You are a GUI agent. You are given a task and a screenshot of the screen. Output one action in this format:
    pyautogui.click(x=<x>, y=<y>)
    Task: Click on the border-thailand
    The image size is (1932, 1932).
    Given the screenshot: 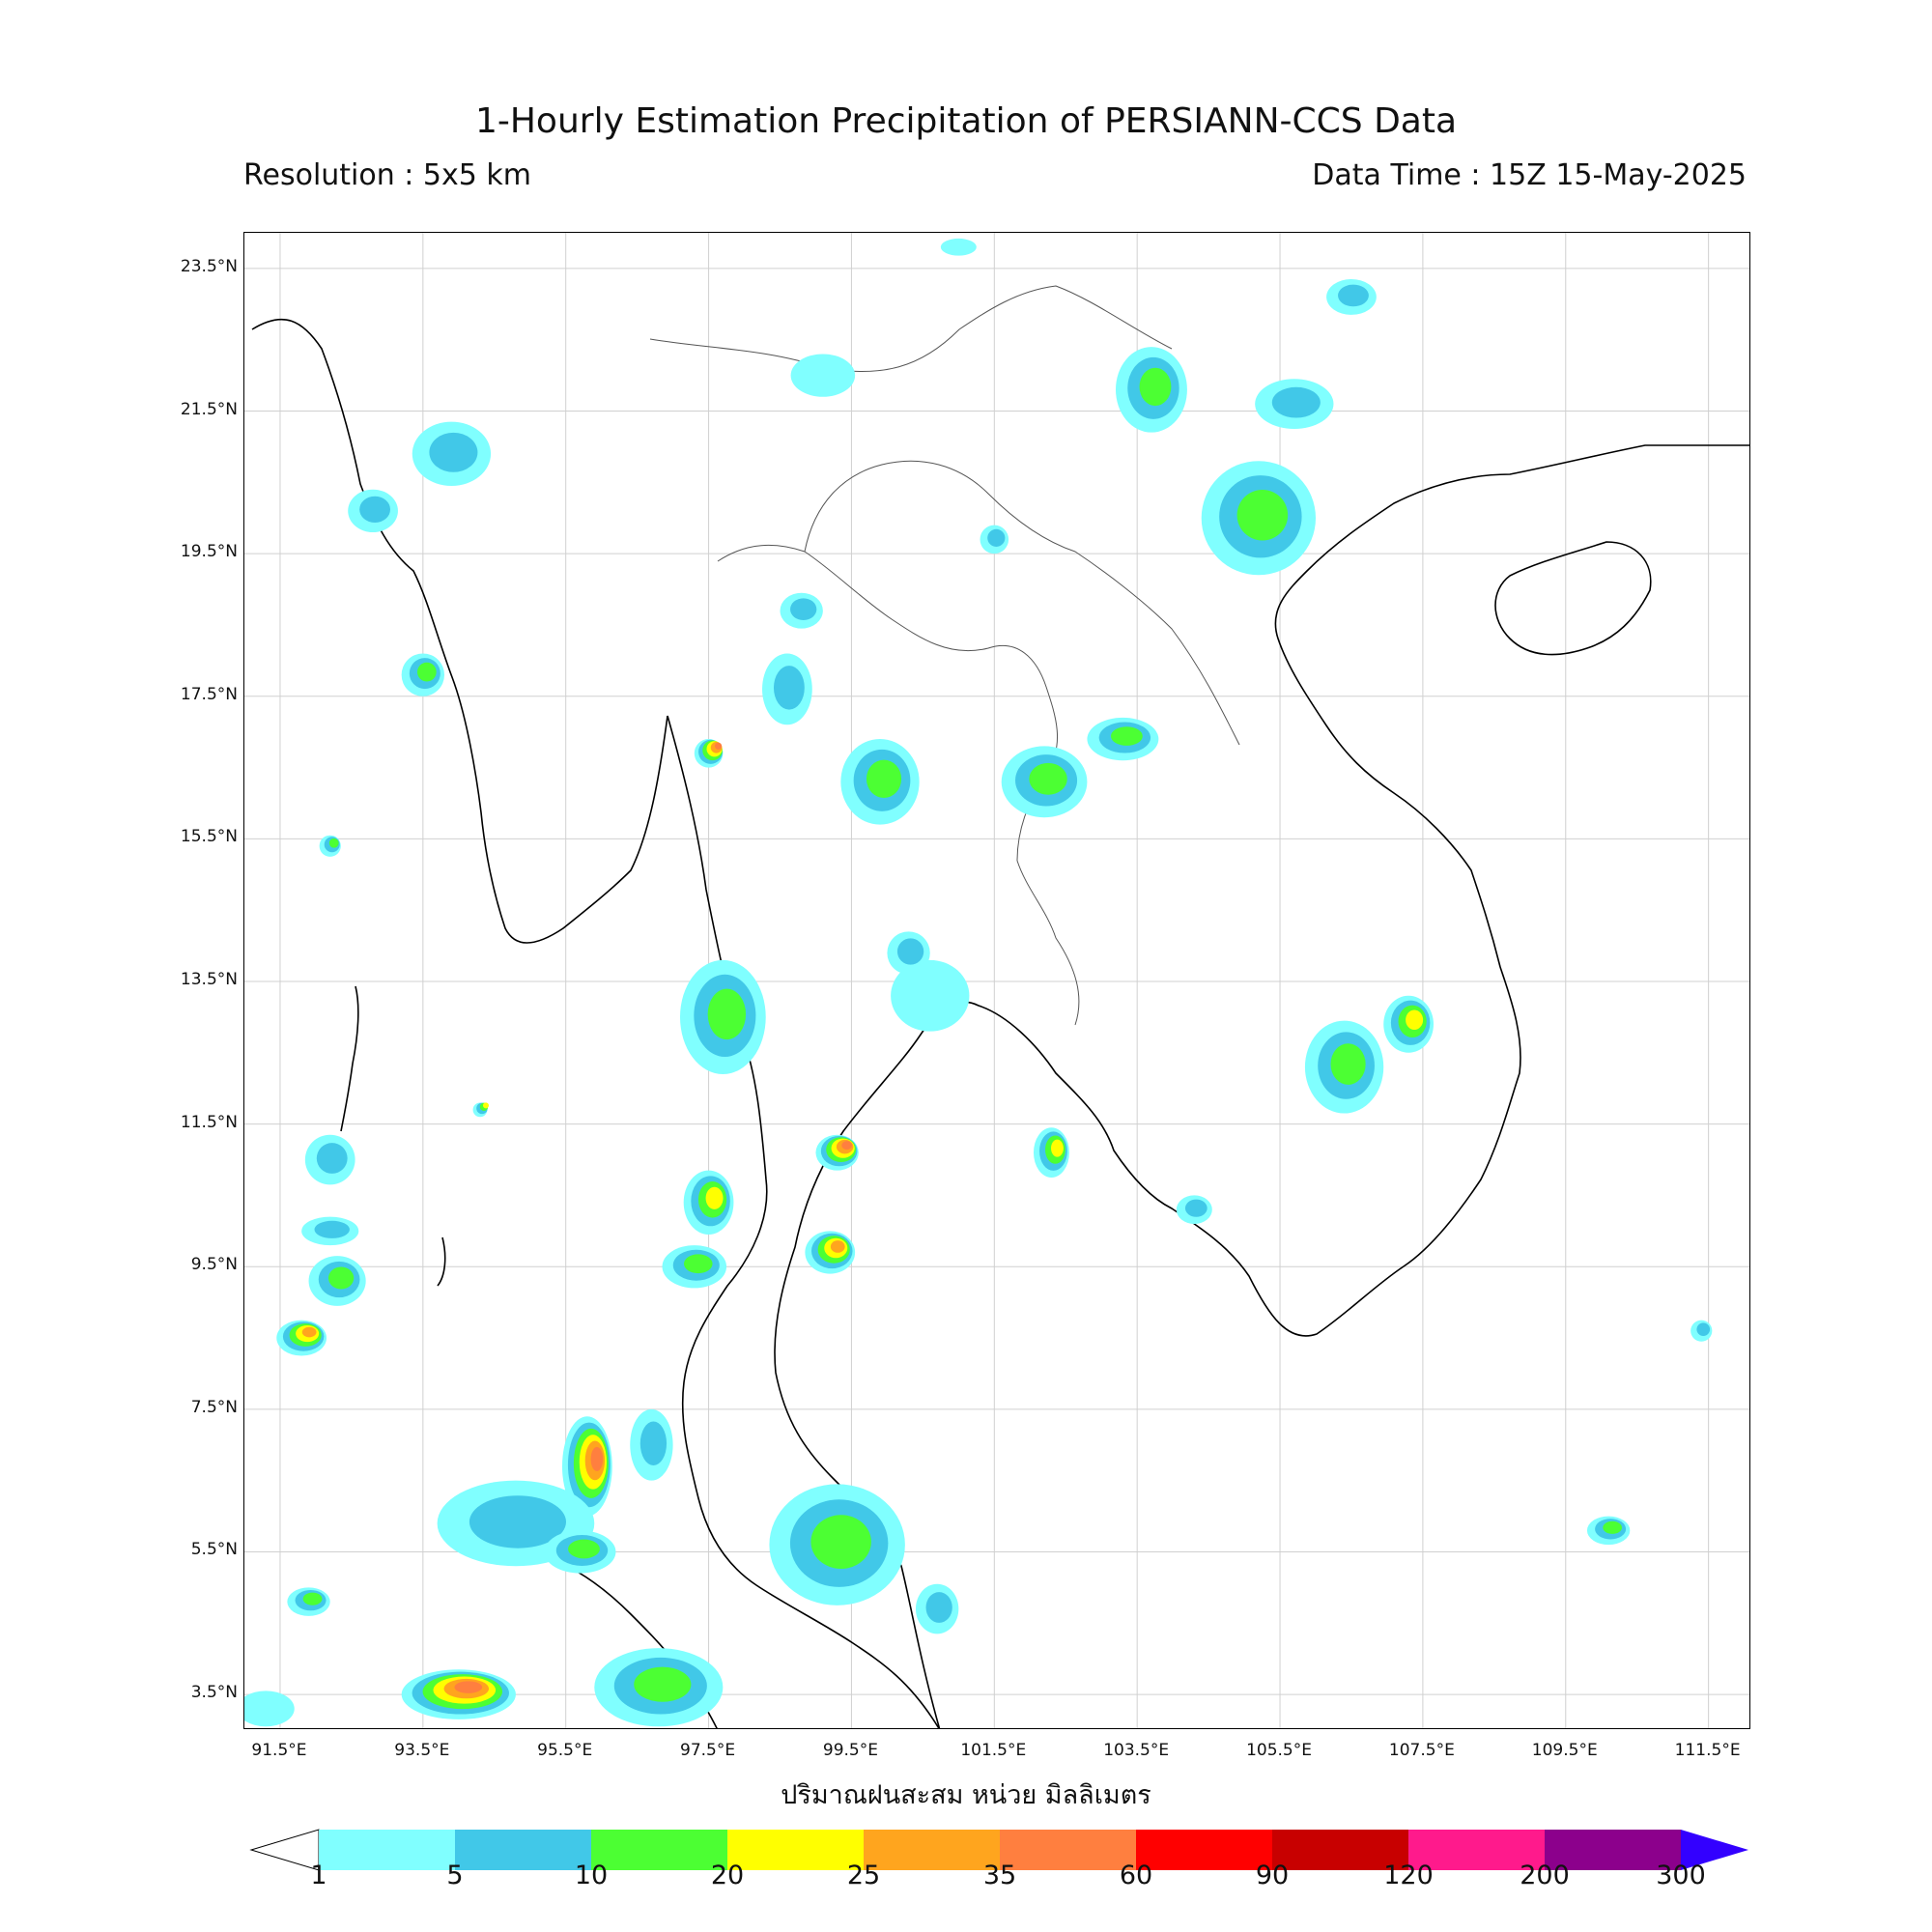 What is the action you would take?
    pyautogui.click(x=898, y=785)
    